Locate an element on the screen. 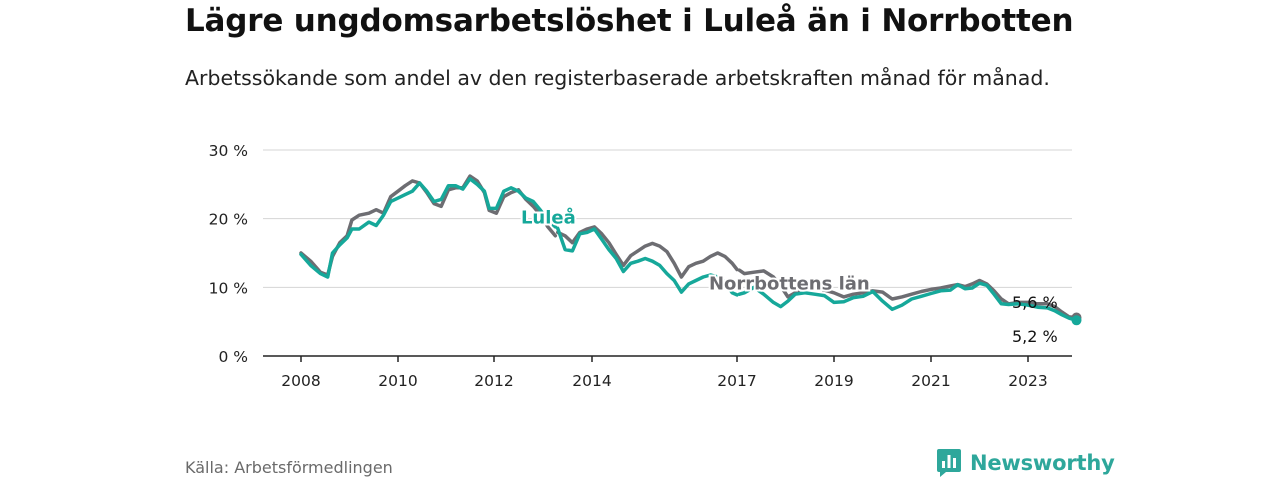 This screenshot has height=480, width=1280. x-tick-label: 2019 is located at coordinates (833, 381).